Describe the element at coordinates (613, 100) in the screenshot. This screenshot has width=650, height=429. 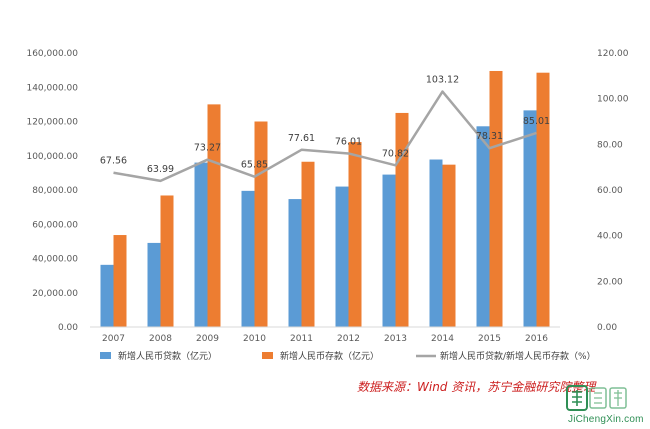
I see `right-tick-label: 100.00` at that location.